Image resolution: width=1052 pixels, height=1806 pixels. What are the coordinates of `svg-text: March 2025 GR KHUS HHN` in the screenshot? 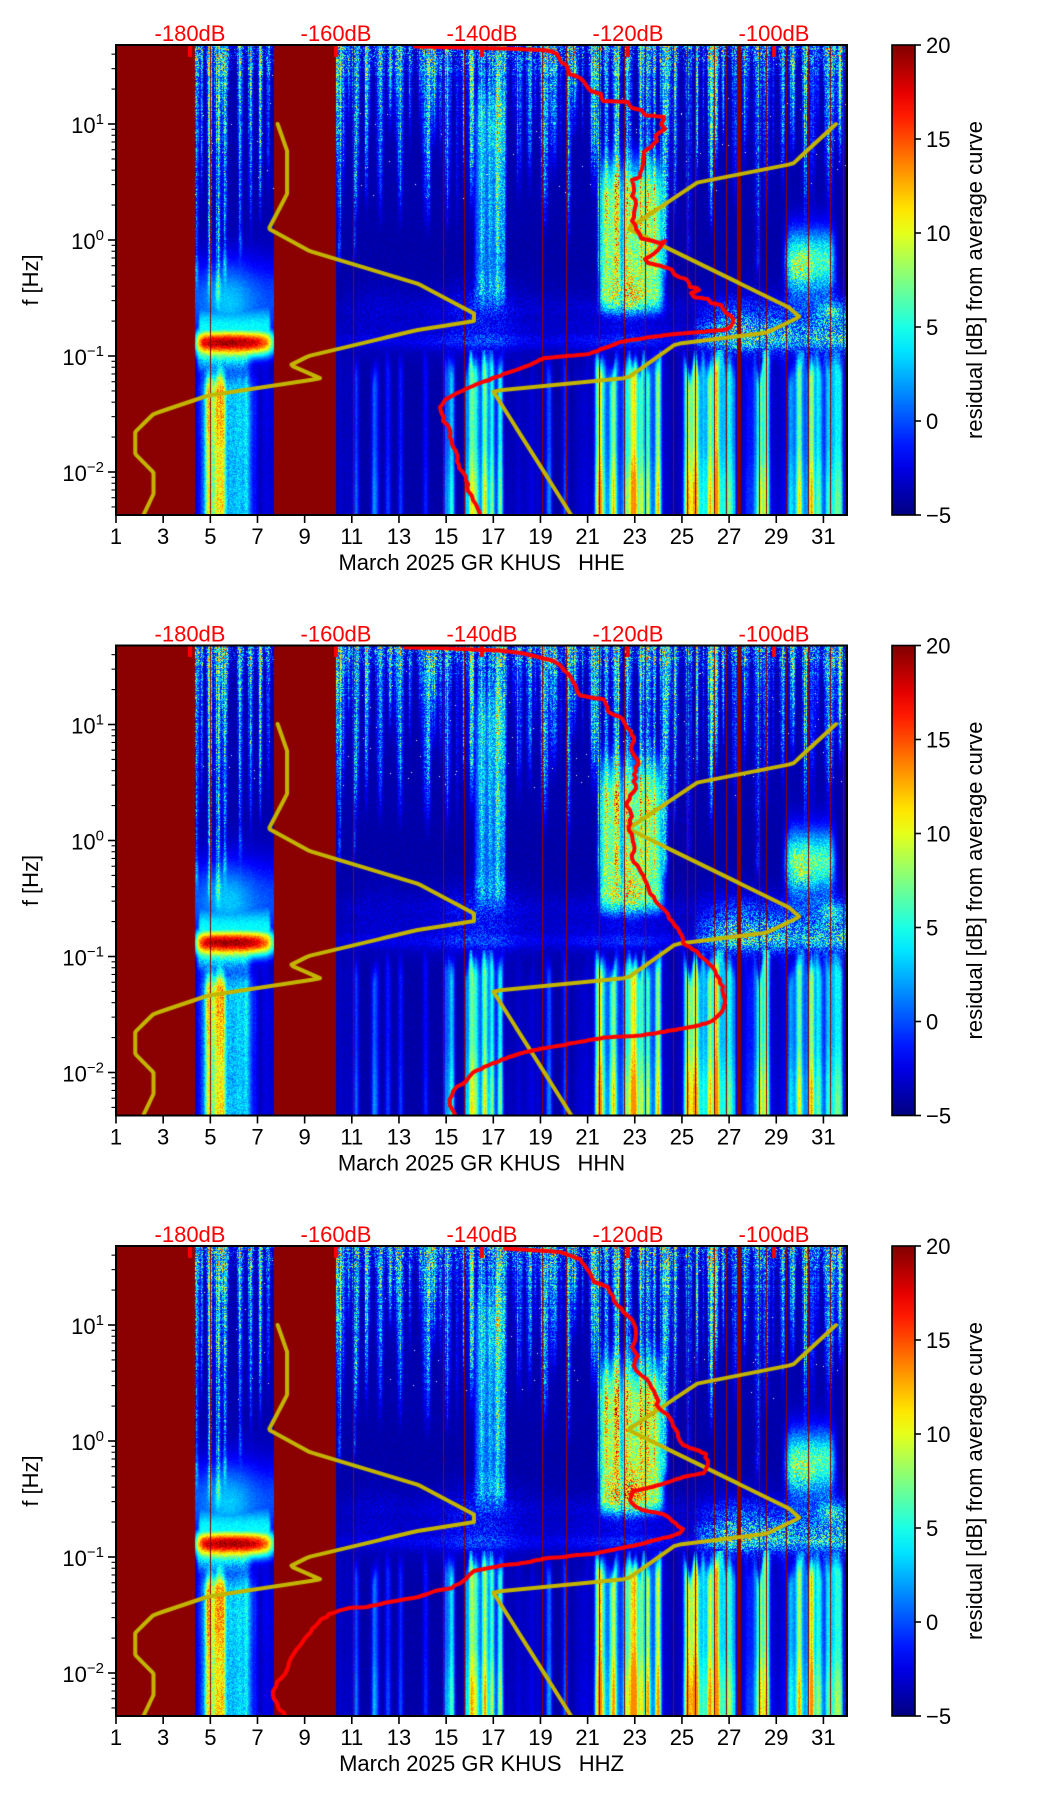 It's located at (481, 1163).